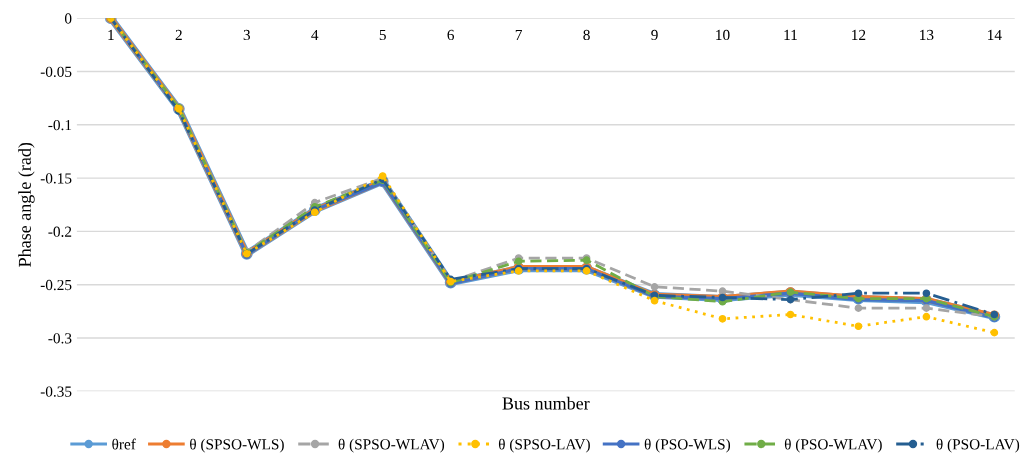 This screenshot has height=455, width=1025. Describe the element at coordinates (178, 34) in the screenshot. I see `x-tick-label: 2` at that location.